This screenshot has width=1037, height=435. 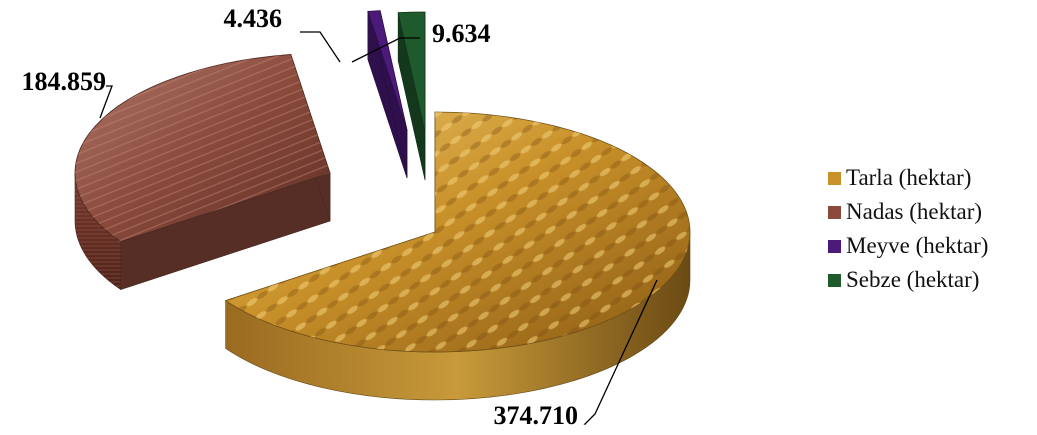 What do you see at coordinates (106, 102) in the screenshot?
I see `leader-line-nadas` at bounding box center [106, 102].